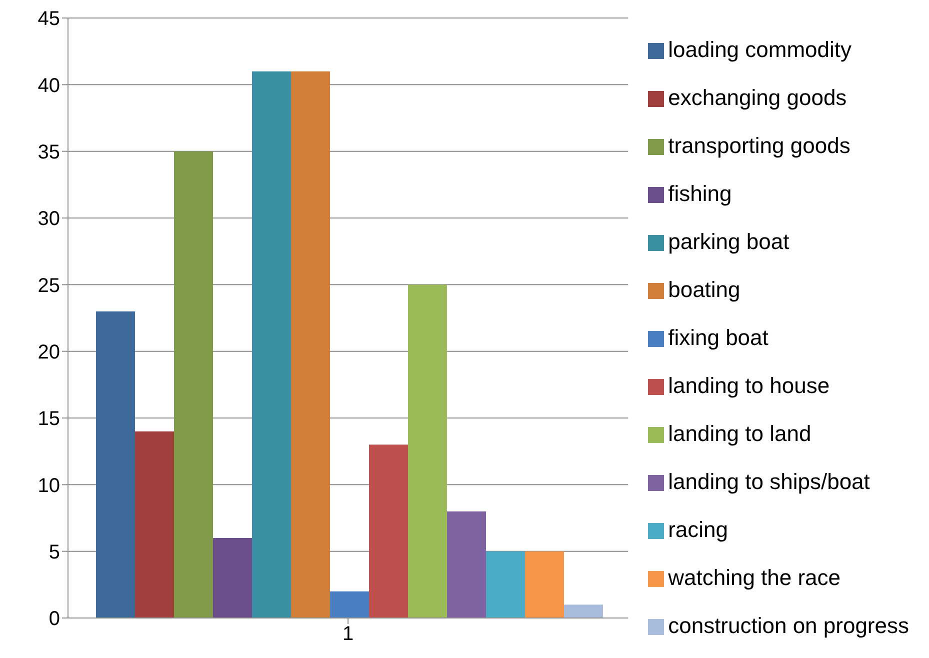 The width and height of the screenshot is (929, 658). Describe the element at coordinates (49, 152) in the screenshot. I see `y-tick-label: 35` at that location.